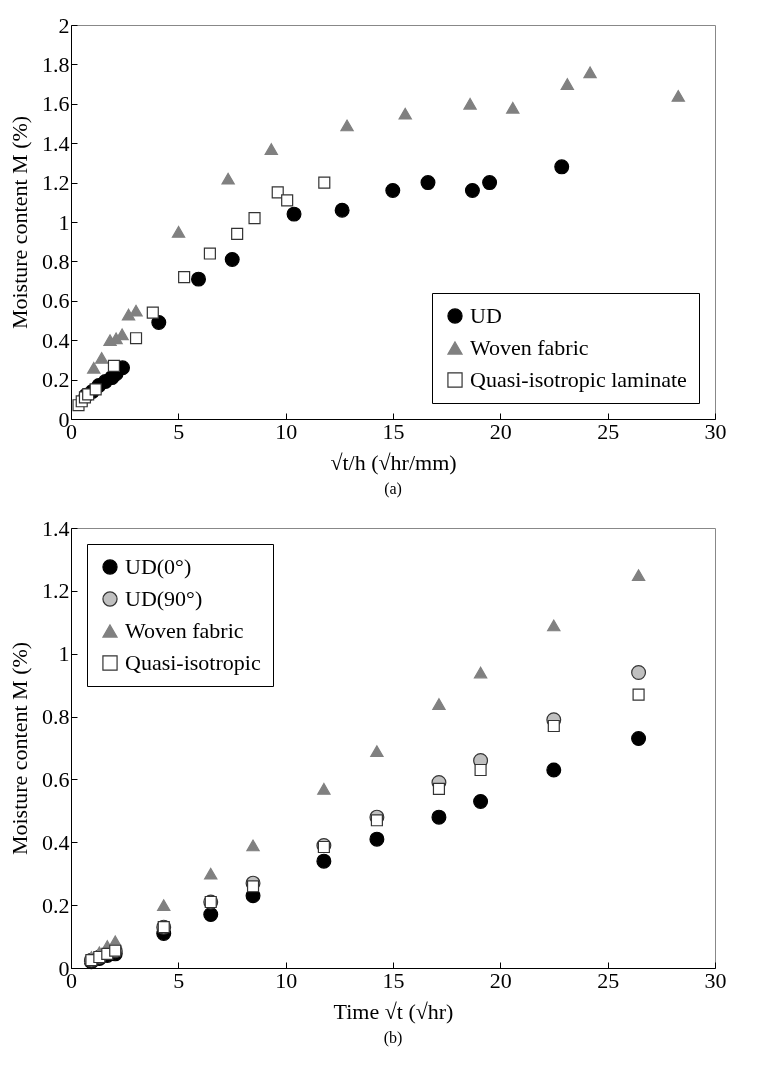 The width and height of the screenshot is (777, 1070). What do you see at coordinates (393, 1011) in the screenshot?
I see `x-axis-title: Time √t (√hr)` at bounding box center [393, 1011].